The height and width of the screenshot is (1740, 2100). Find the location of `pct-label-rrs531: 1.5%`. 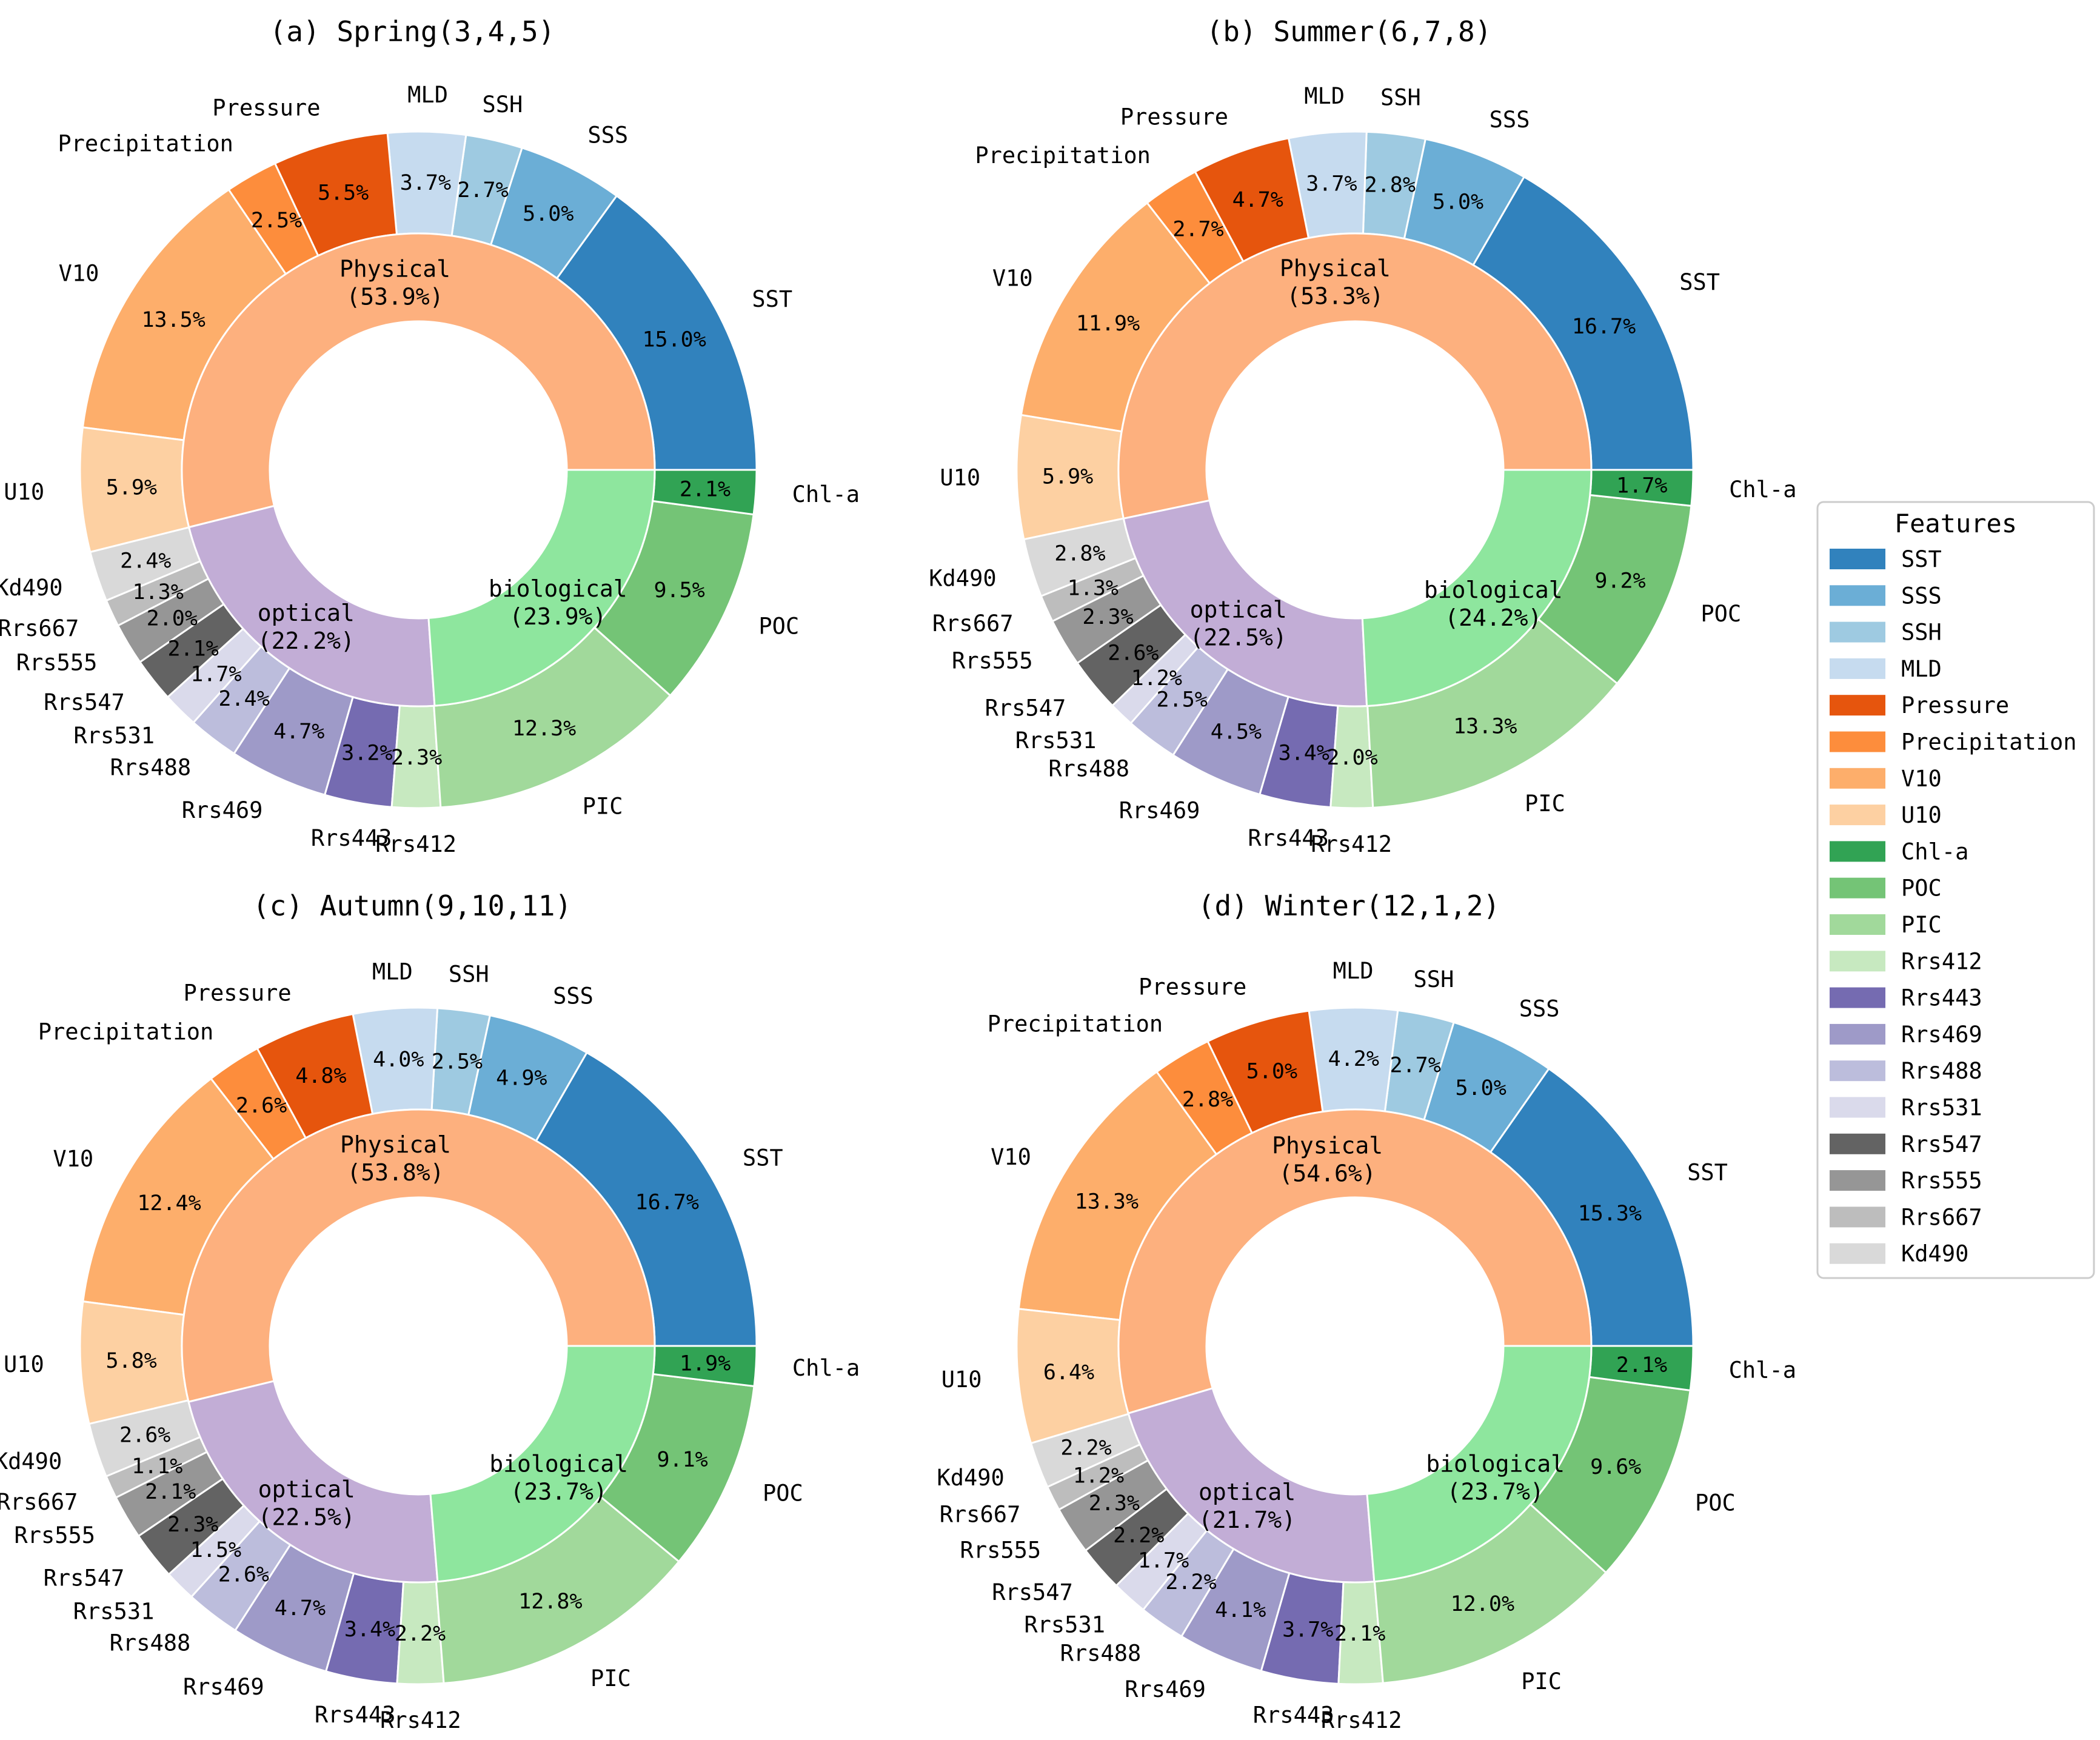

pct-label-rrs531: 1.5% is located at coordinates (215, 1550).